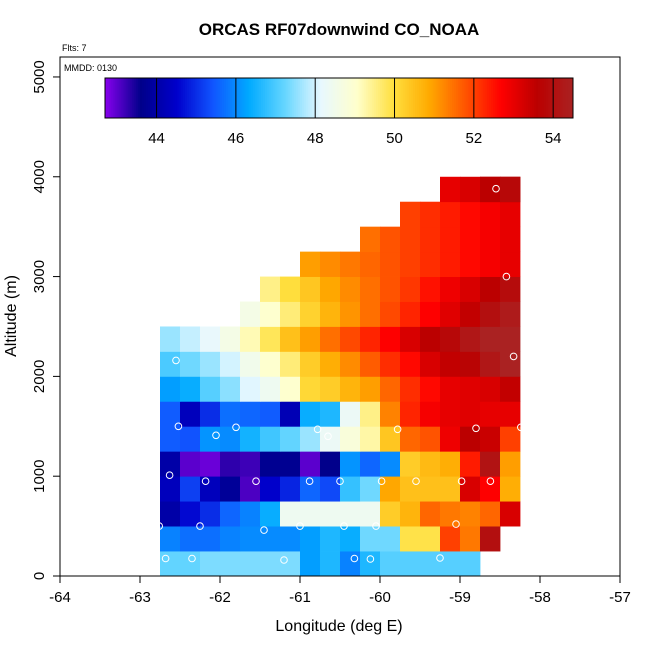 This screenshot has height=650, width=650. Describe the element at coordinates (474, 138) in the screenshot. I see `colorbar-tick-label-4: 52` at that location.